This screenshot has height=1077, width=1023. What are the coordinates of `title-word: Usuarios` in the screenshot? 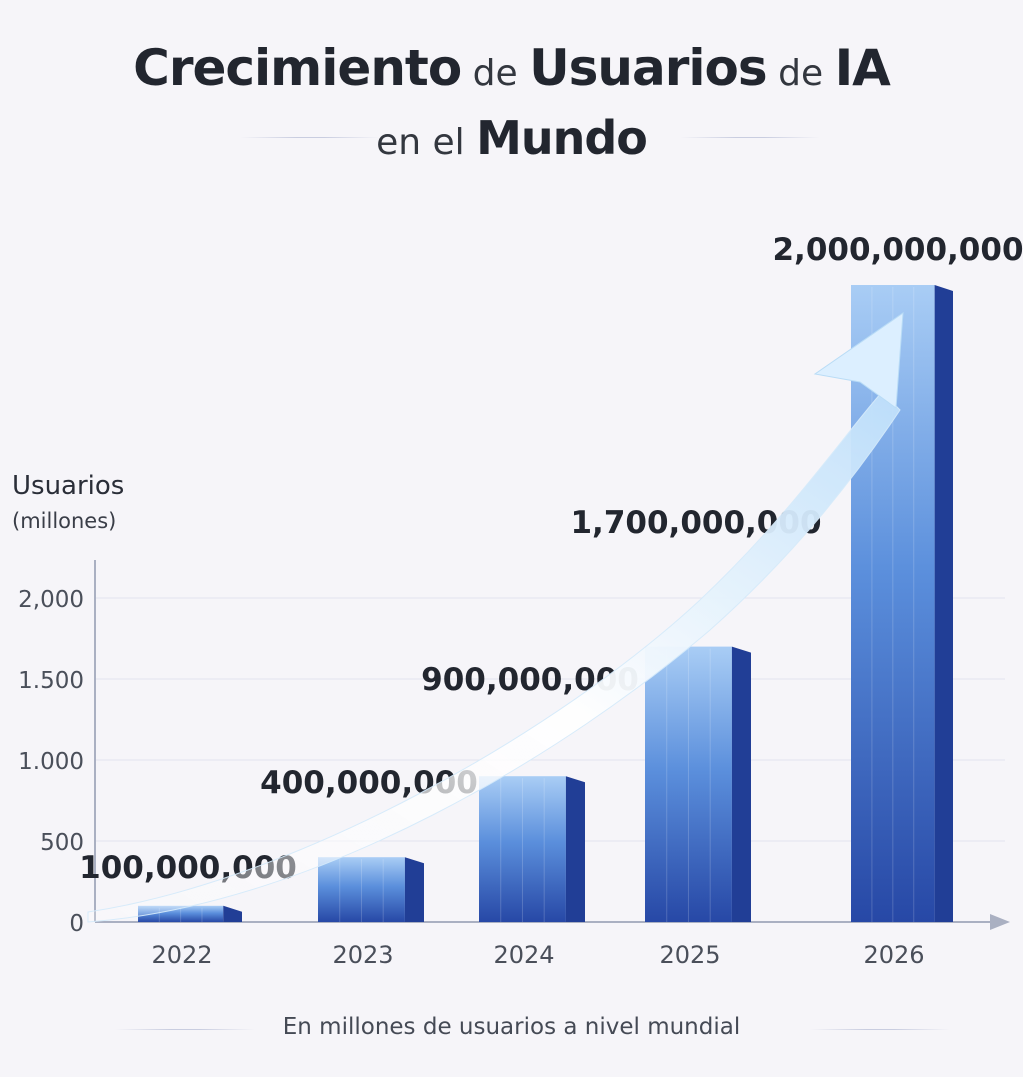 It's located at (648, 68).